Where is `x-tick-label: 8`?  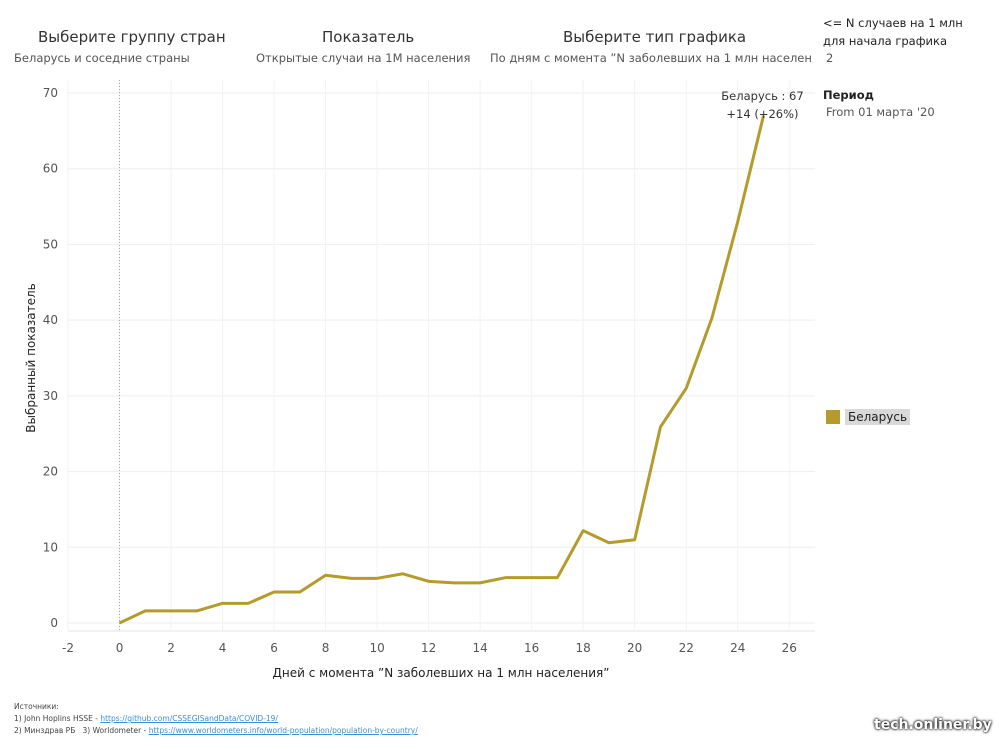 x-tick-label: 8 is located at coordinates (326, 648).